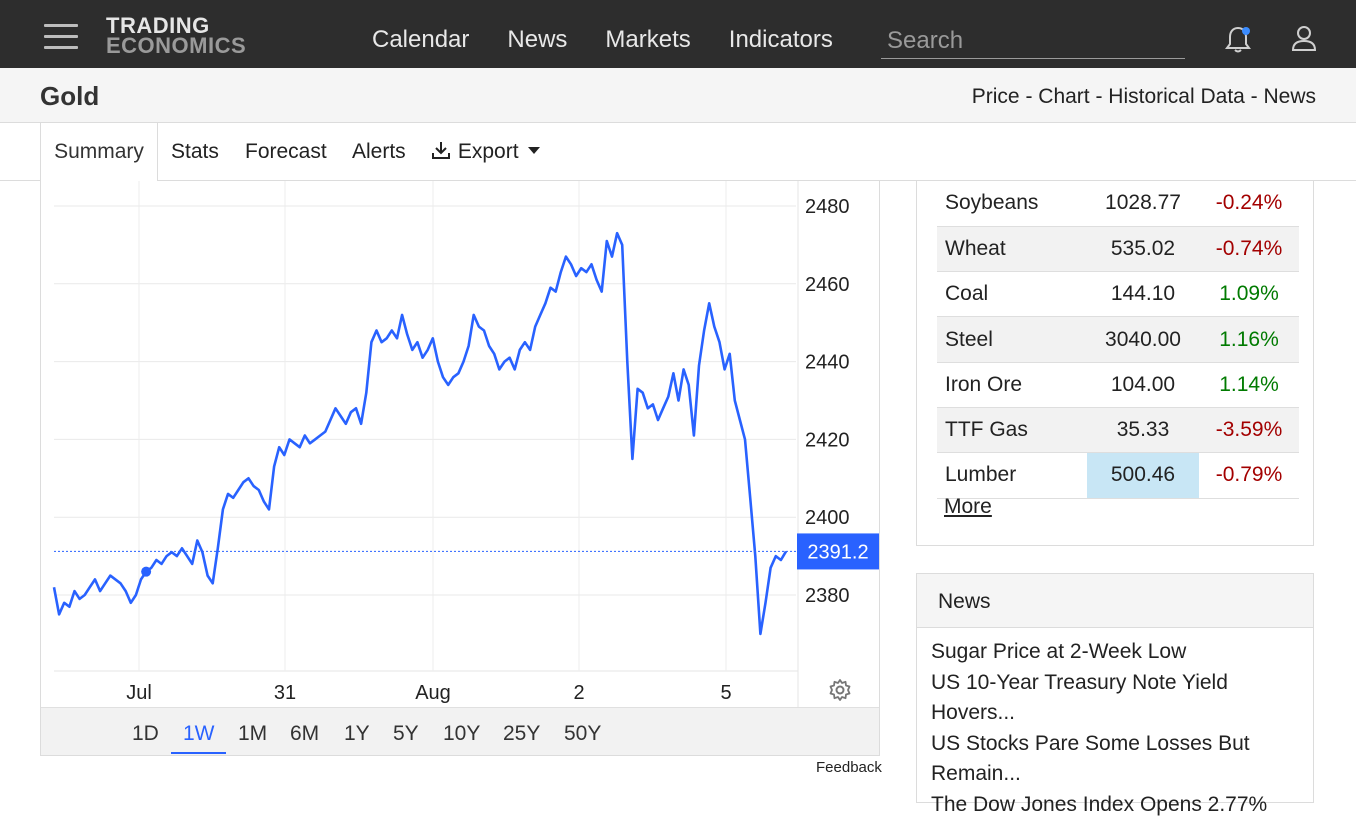 Image resolution: width=1356 pixels, height=820 pixels. What do you see at coordinates (420, 40) in the screenshot?
I see `nav-link-calendar: Calendar` at bounding box center [420, 40].